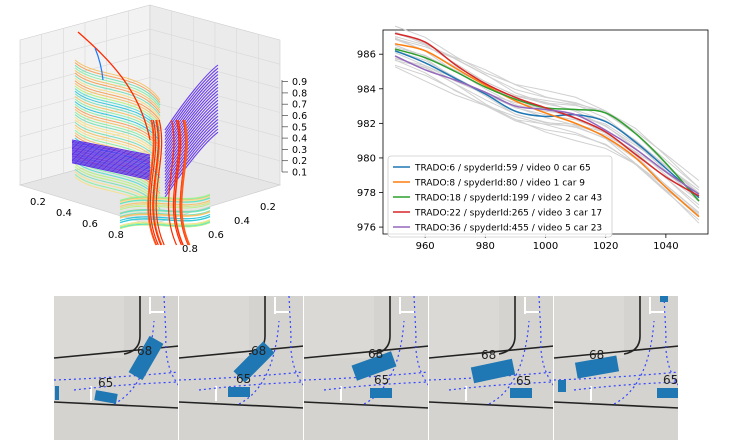 This screenshot has width=750, height=440. What do you see at coordinates (366, 158) in the screenshot?
I see `y-tick-label: 980` at bounding box center [366, 158].